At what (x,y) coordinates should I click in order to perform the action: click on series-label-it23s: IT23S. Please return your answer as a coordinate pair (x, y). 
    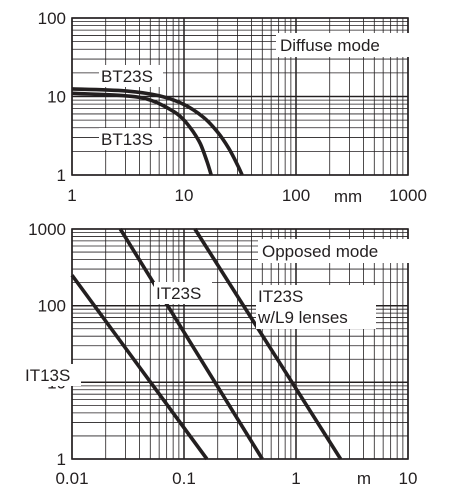
    Looking at the image, I should click on (178, 293).